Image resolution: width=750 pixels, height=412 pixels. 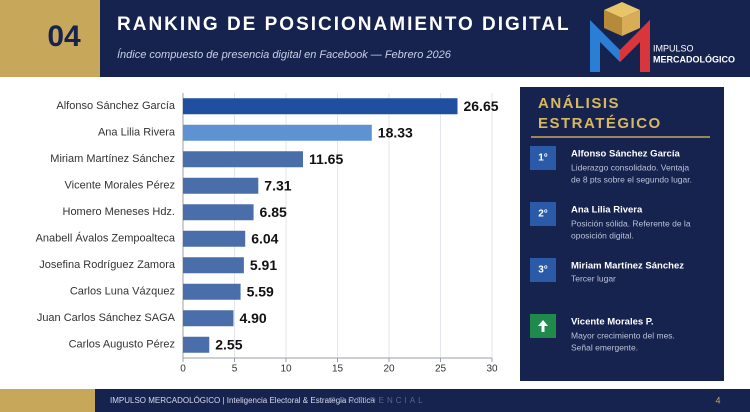 What do you see at coordinates (338, 369) in the screenshot?
I see `x-tick-label: 15` at bounding box center [338, 369].